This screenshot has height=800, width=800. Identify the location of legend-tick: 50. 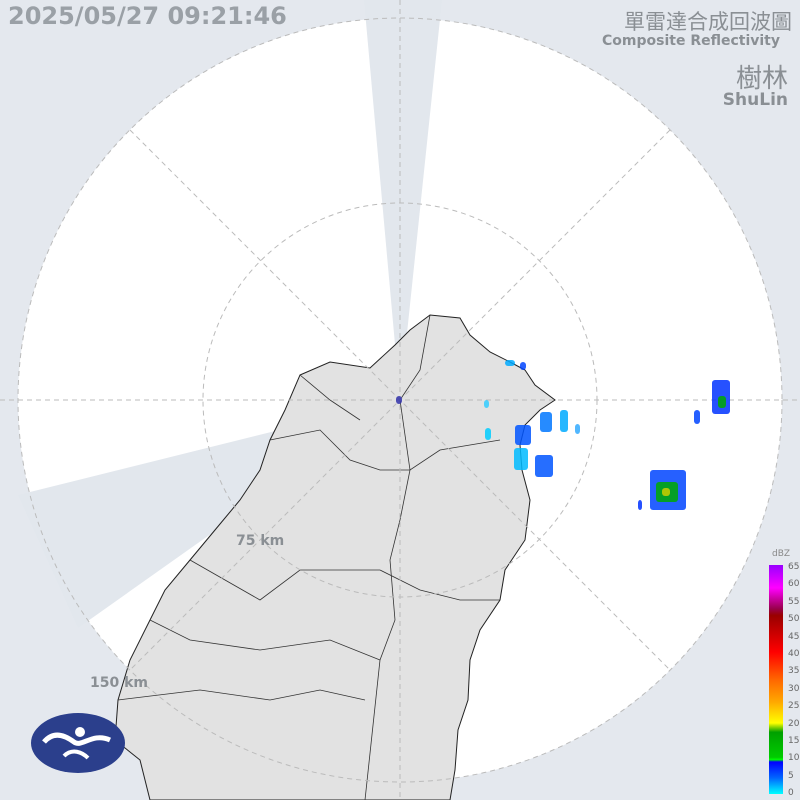
(794, 619).